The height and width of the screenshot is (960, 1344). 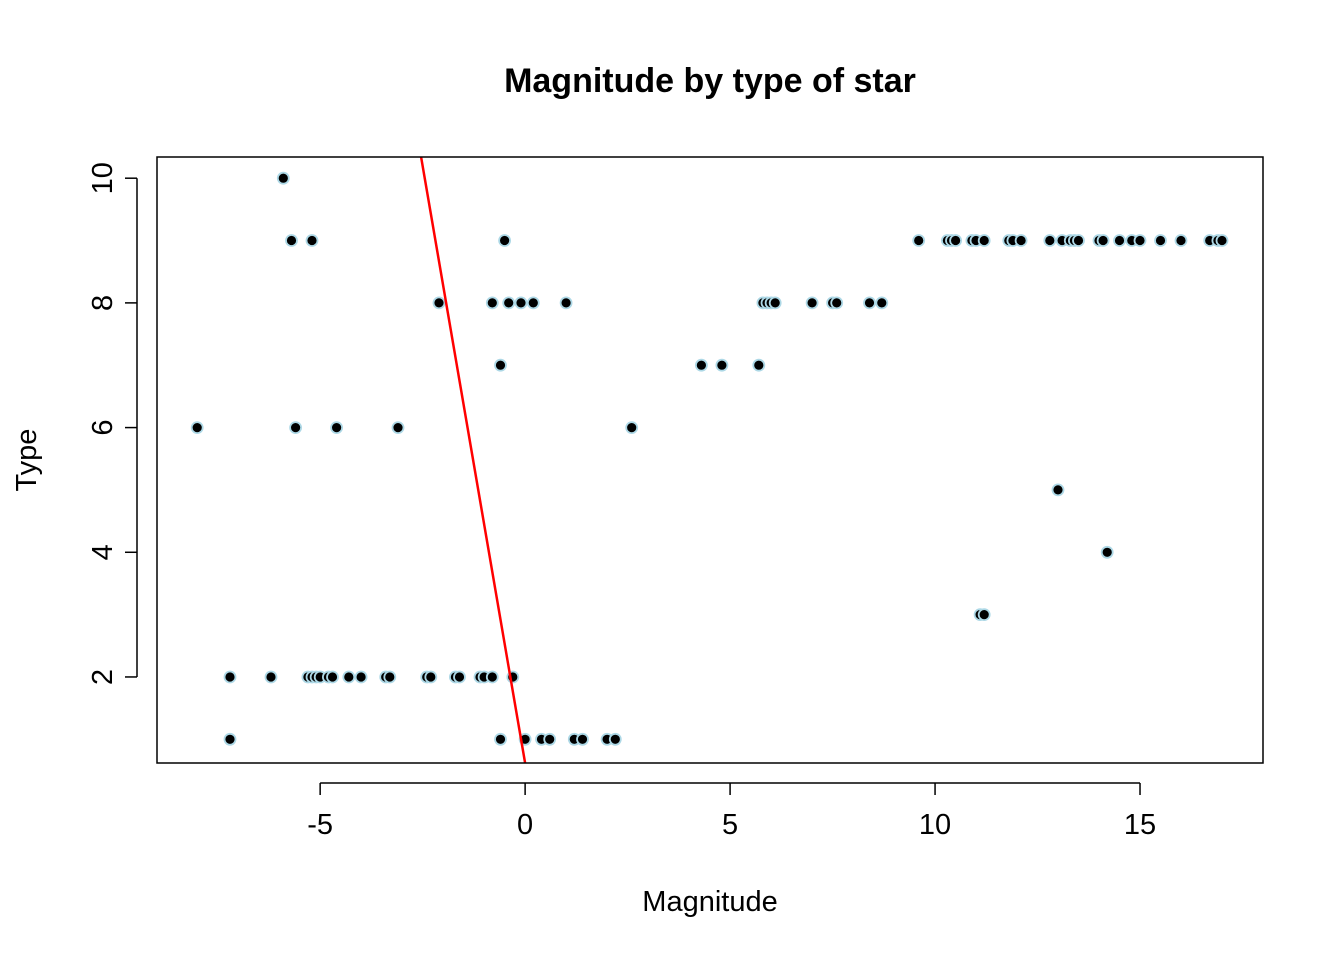 I want to click on y-tick-label: 6, so click(x=103, y=428).